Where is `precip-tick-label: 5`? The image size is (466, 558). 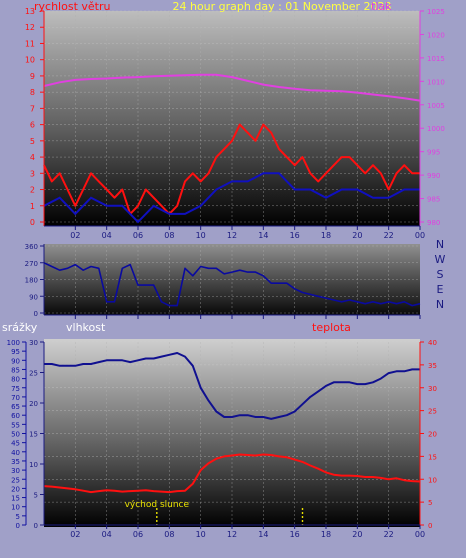 precip-tick-label: 5 is located at coordinates (18, 517).